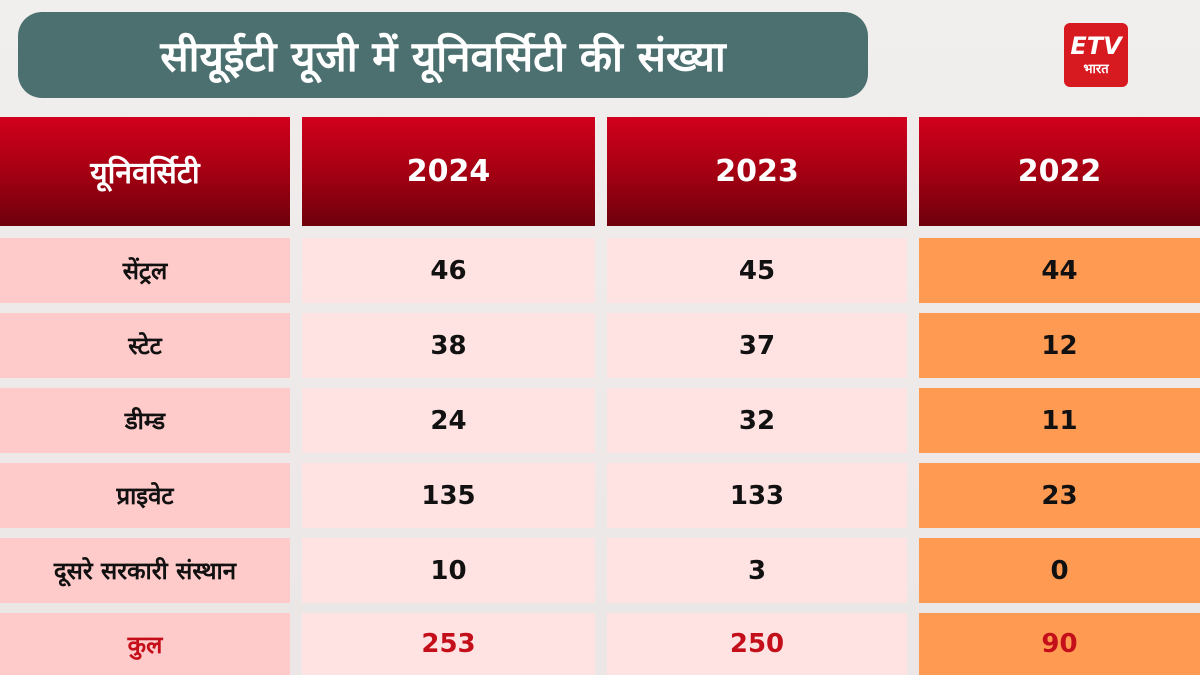 The image size is (1200, 675). What do you see at coordinates (757, 644) in the screenshot?
I see `table-cell: 250` at bounding box center [757, 644].